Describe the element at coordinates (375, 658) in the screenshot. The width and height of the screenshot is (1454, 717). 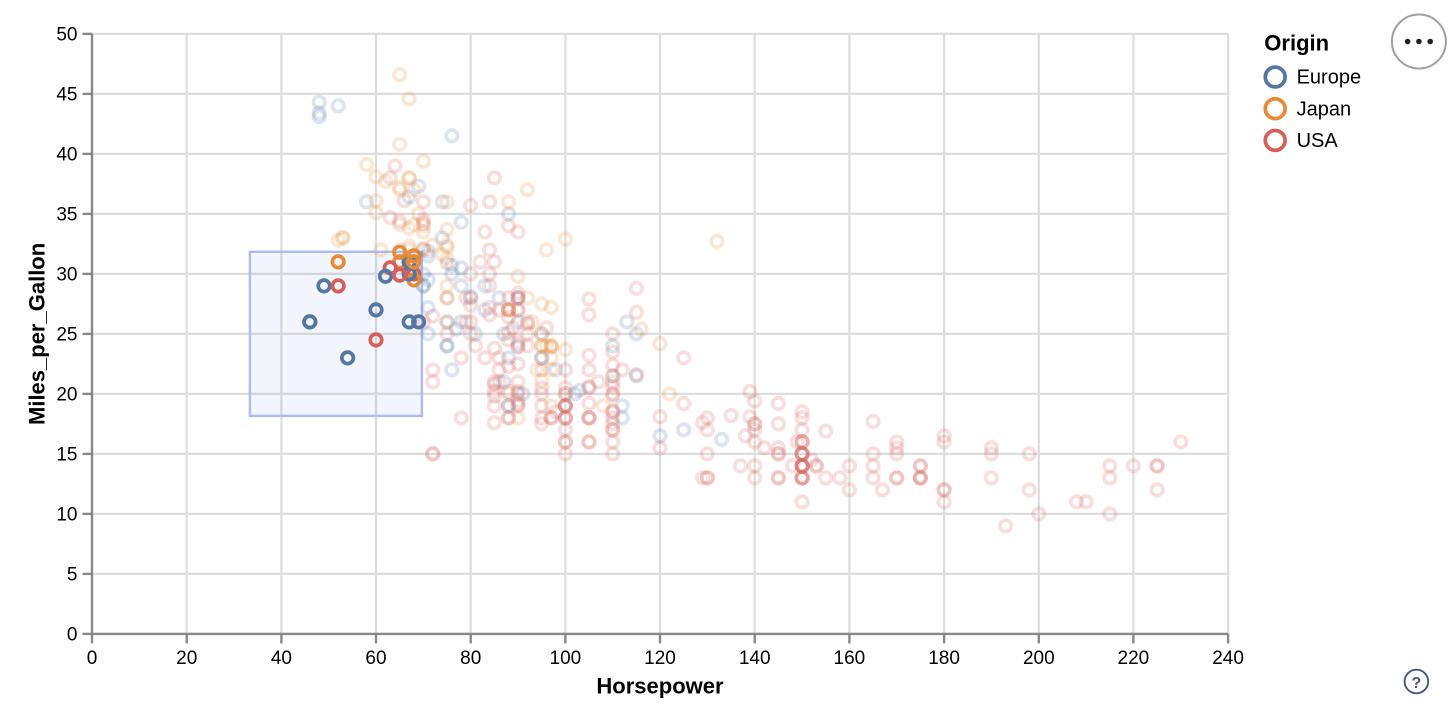
I see `svg-text: 60` at that location.